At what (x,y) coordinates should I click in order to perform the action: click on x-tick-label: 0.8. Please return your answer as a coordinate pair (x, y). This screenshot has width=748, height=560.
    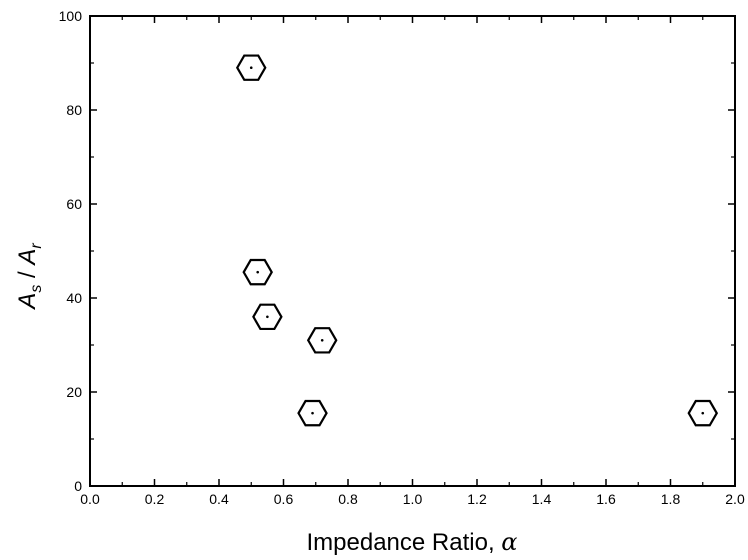
    Looking at the image, I should click on (348, 499).